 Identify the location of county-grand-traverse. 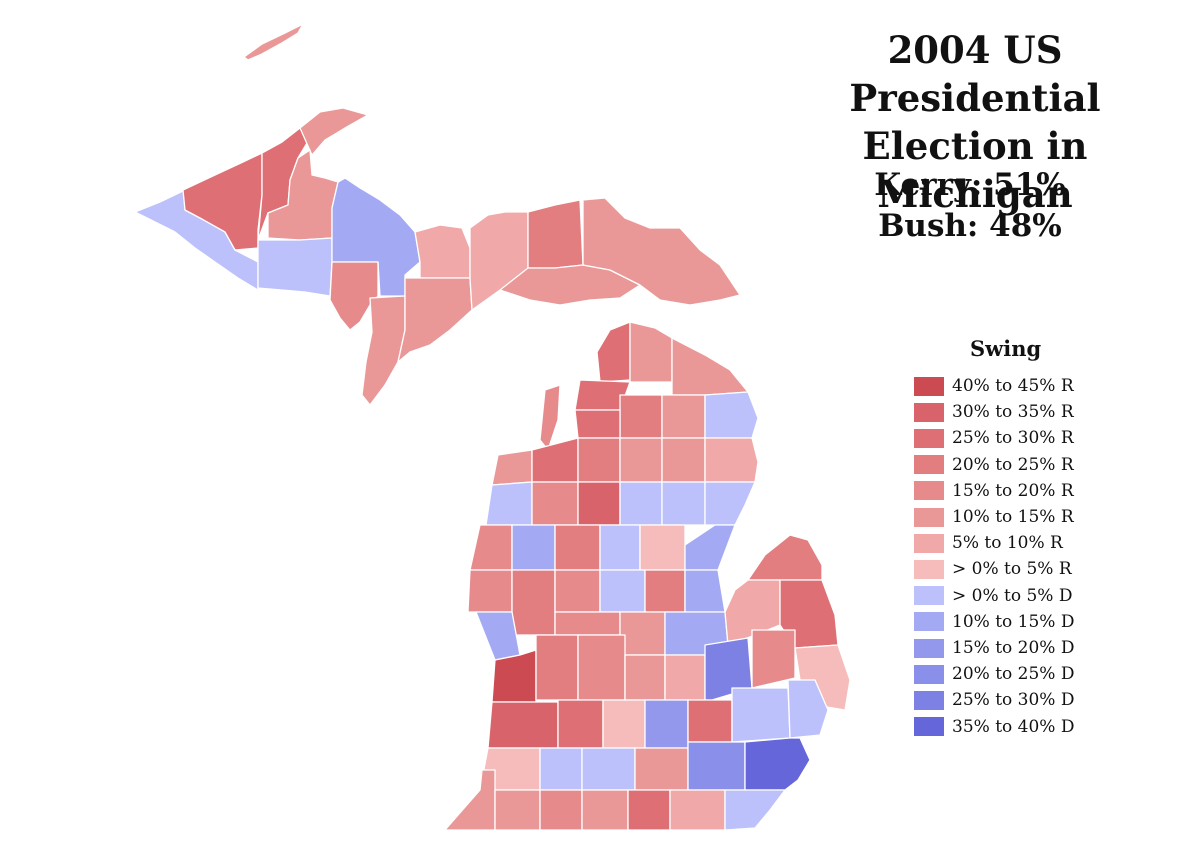
(555, 460).